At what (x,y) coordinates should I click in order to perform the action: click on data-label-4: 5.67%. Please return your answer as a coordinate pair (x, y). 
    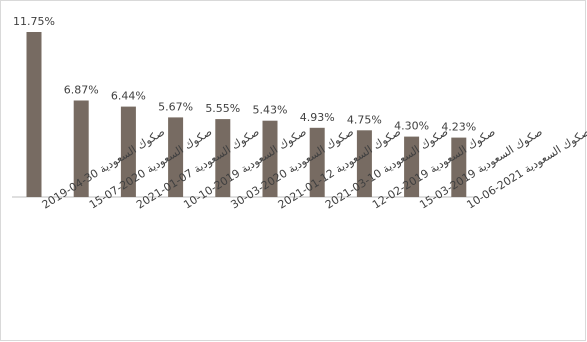
    Looking at the image, I should click on (175, 106).